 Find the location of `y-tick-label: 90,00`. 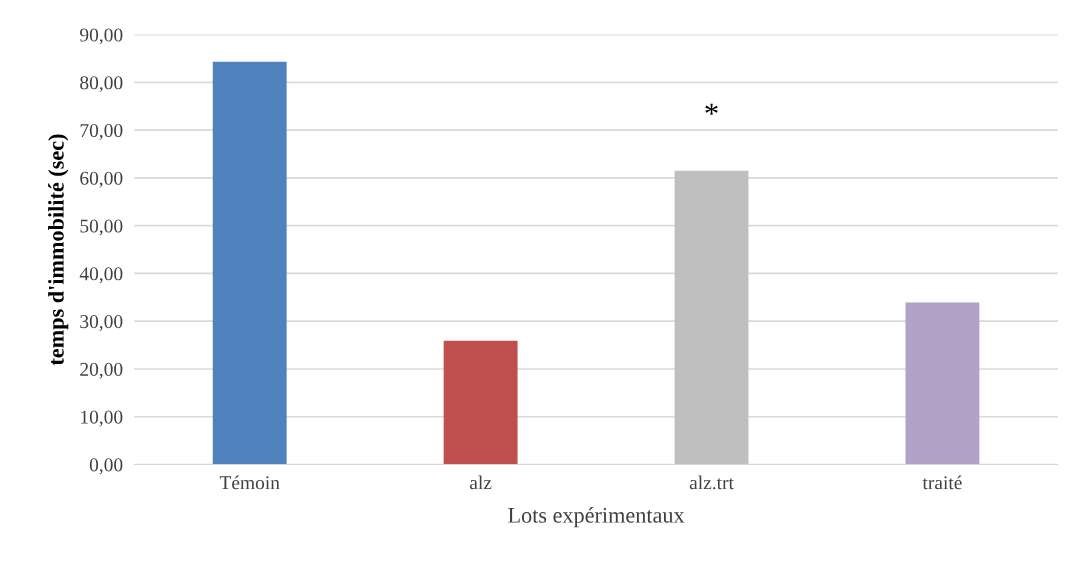

y-tick-label: 90,00 is located at coordinates (101, 36).